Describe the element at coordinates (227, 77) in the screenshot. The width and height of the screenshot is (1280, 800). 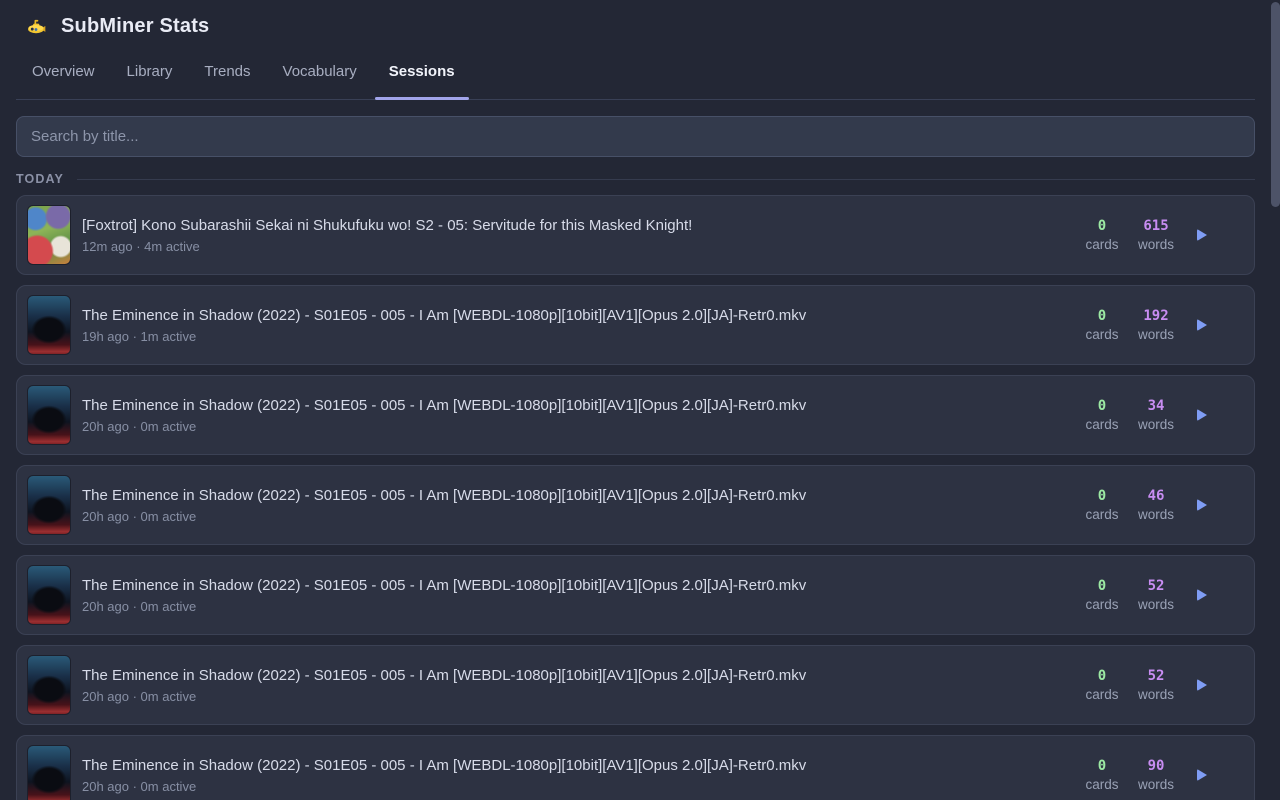
I see `tab-trends: Trends` at that location.